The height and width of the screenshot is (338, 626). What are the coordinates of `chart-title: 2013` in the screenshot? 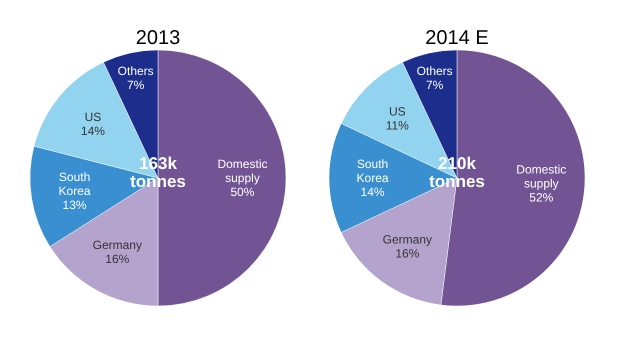 It's located at (158, 38).